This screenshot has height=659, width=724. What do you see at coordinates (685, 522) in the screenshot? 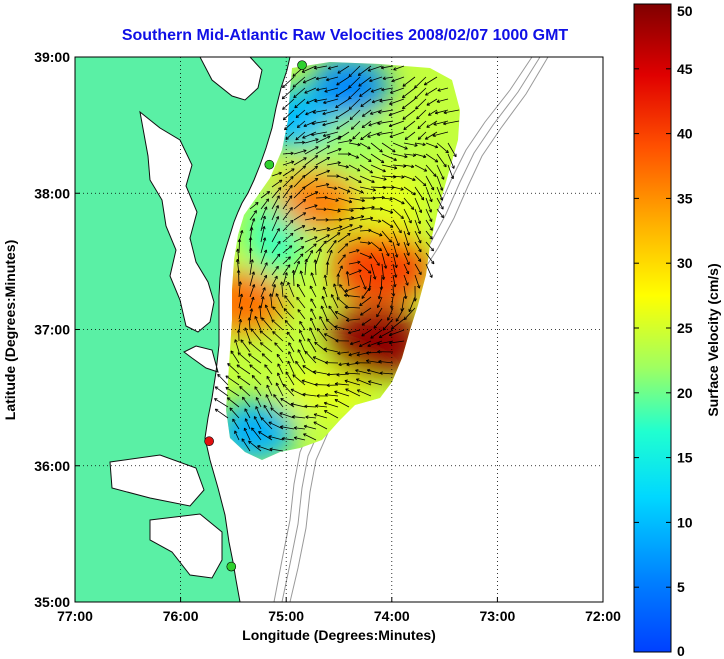
I see `colorbar-tick-label: 10` at bounding box center [685, 522].